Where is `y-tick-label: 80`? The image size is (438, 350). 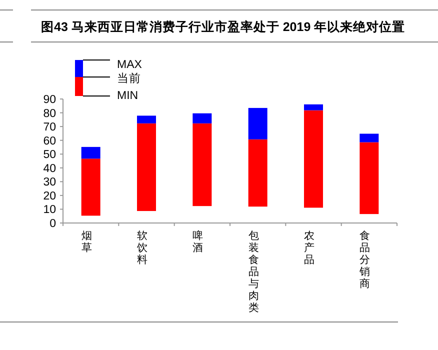 y-tick-label: 80 is located at coordinates (49, 114).